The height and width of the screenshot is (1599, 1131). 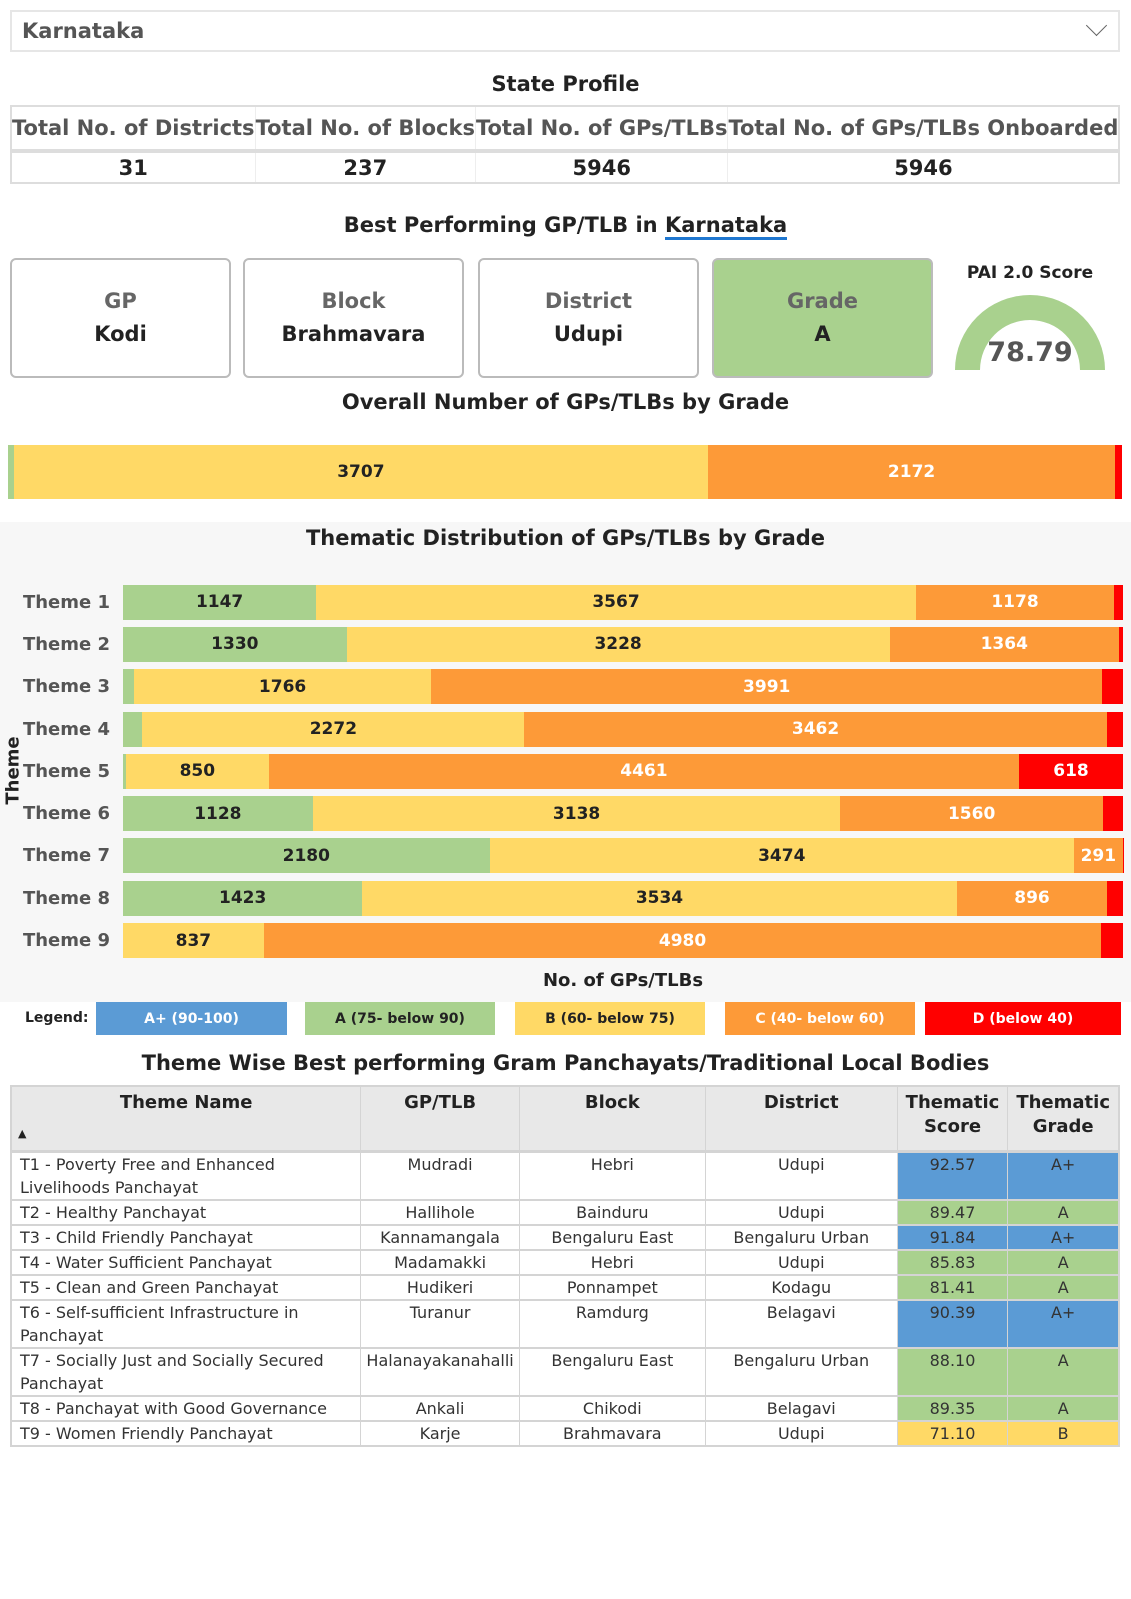 I want to click on data-label: 3534, so click(x=659, y=898).